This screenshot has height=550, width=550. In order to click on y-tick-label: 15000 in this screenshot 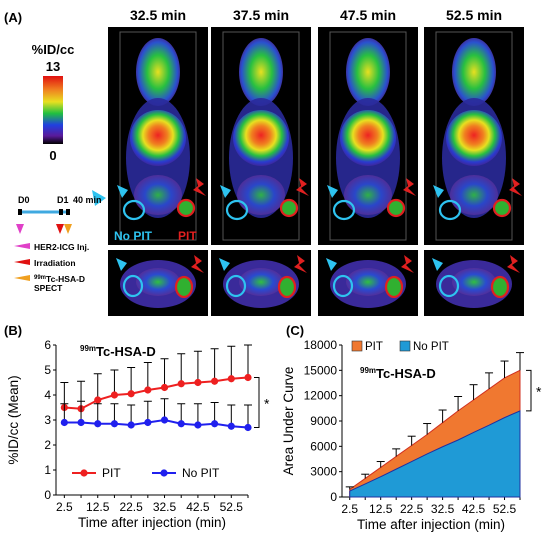, I will do `click(321, 370)`.